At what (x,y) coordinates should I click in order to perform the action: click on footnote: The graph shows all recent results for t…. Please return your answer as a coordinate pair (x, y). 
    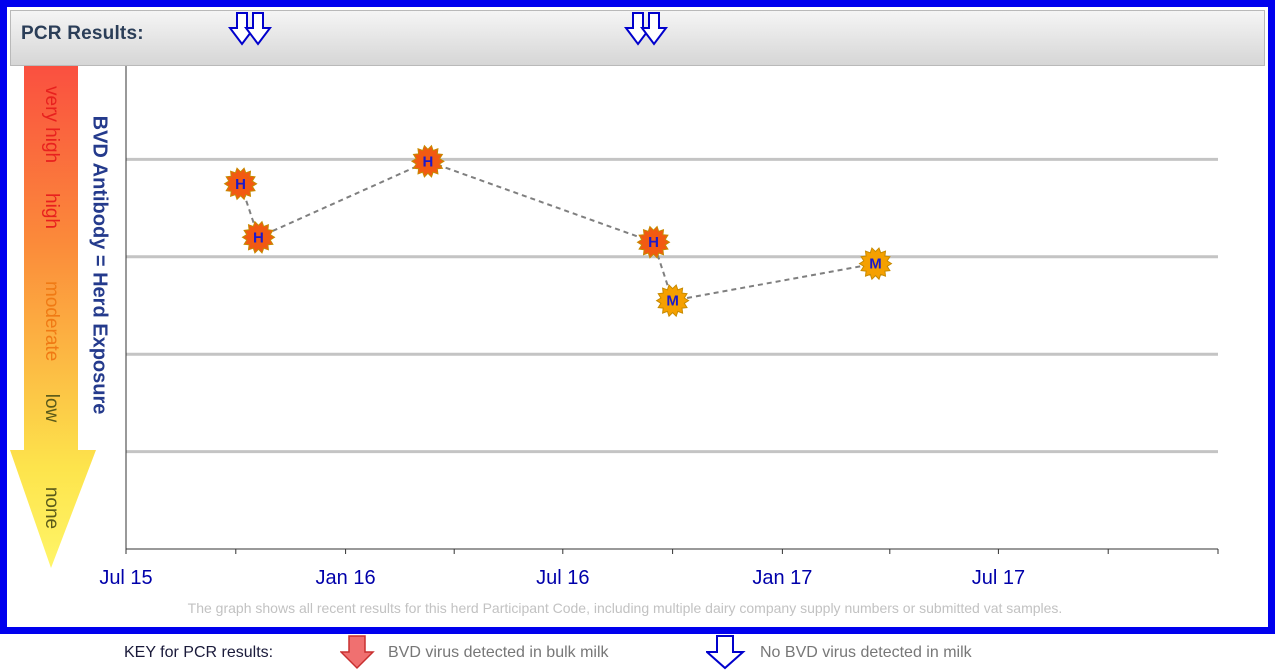
    Looking at the image, I should click on (625, 608).